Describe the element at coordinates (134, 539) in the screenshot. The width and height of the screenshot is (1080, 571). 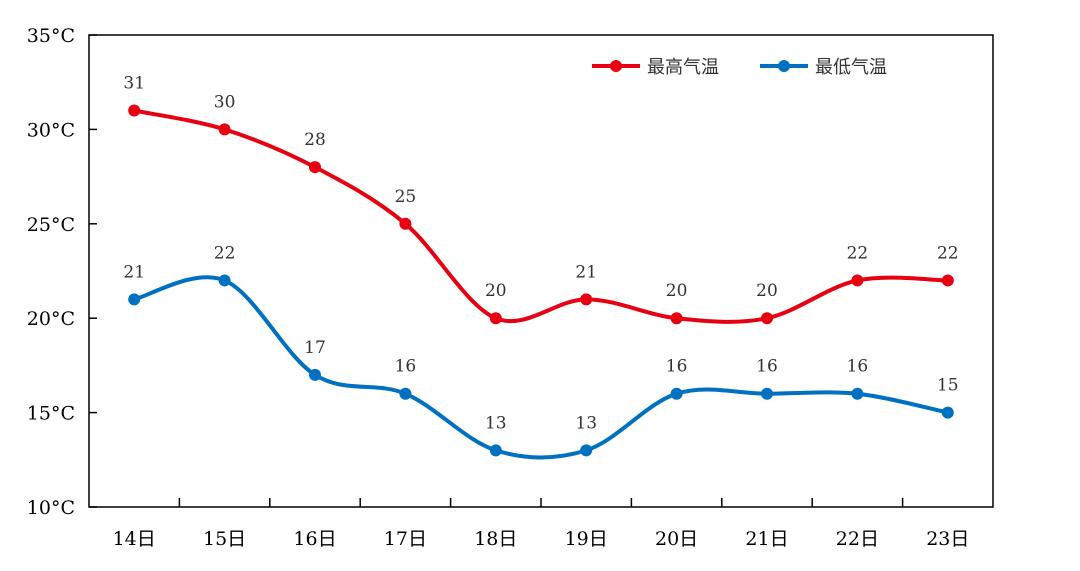
I see `x-tick-label: 14日` at that location.